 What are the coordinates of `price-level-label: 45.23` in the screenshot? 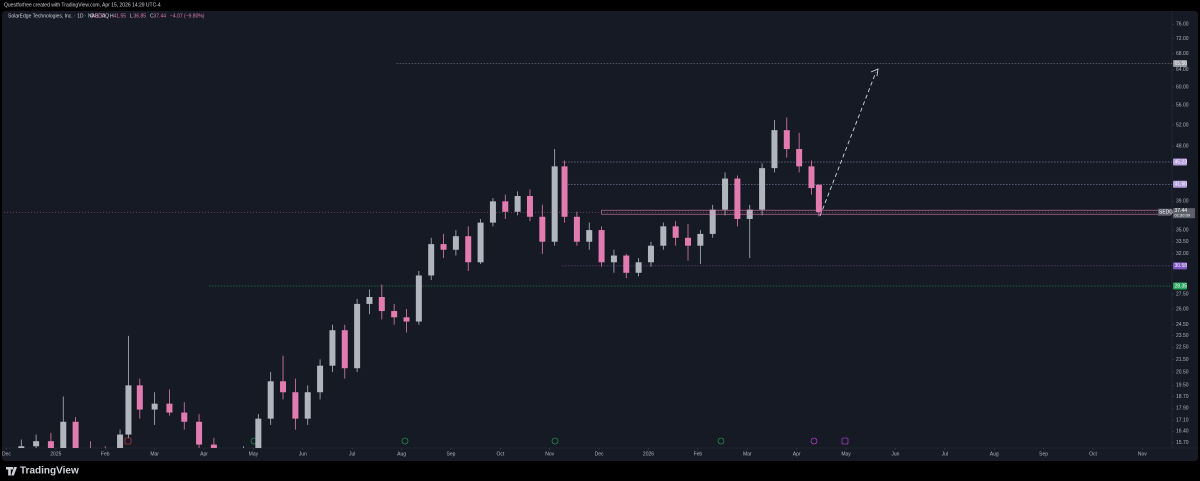 It's located at (1181, 162).